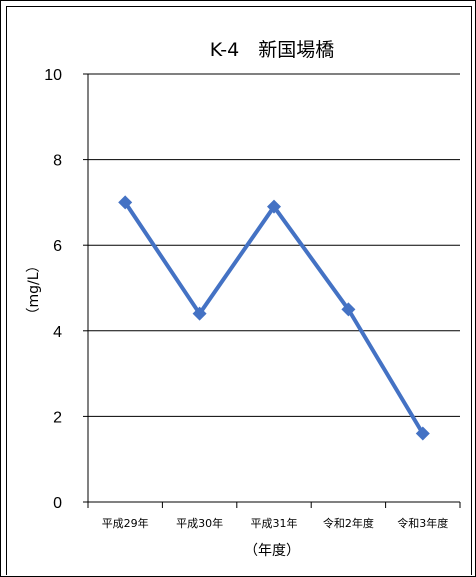 The width and height of the screenshot is (476, 577). Describe the element at coordinates (34, 289) in the screenshot. I see `y-axis-label: （mg/L）` at that location.